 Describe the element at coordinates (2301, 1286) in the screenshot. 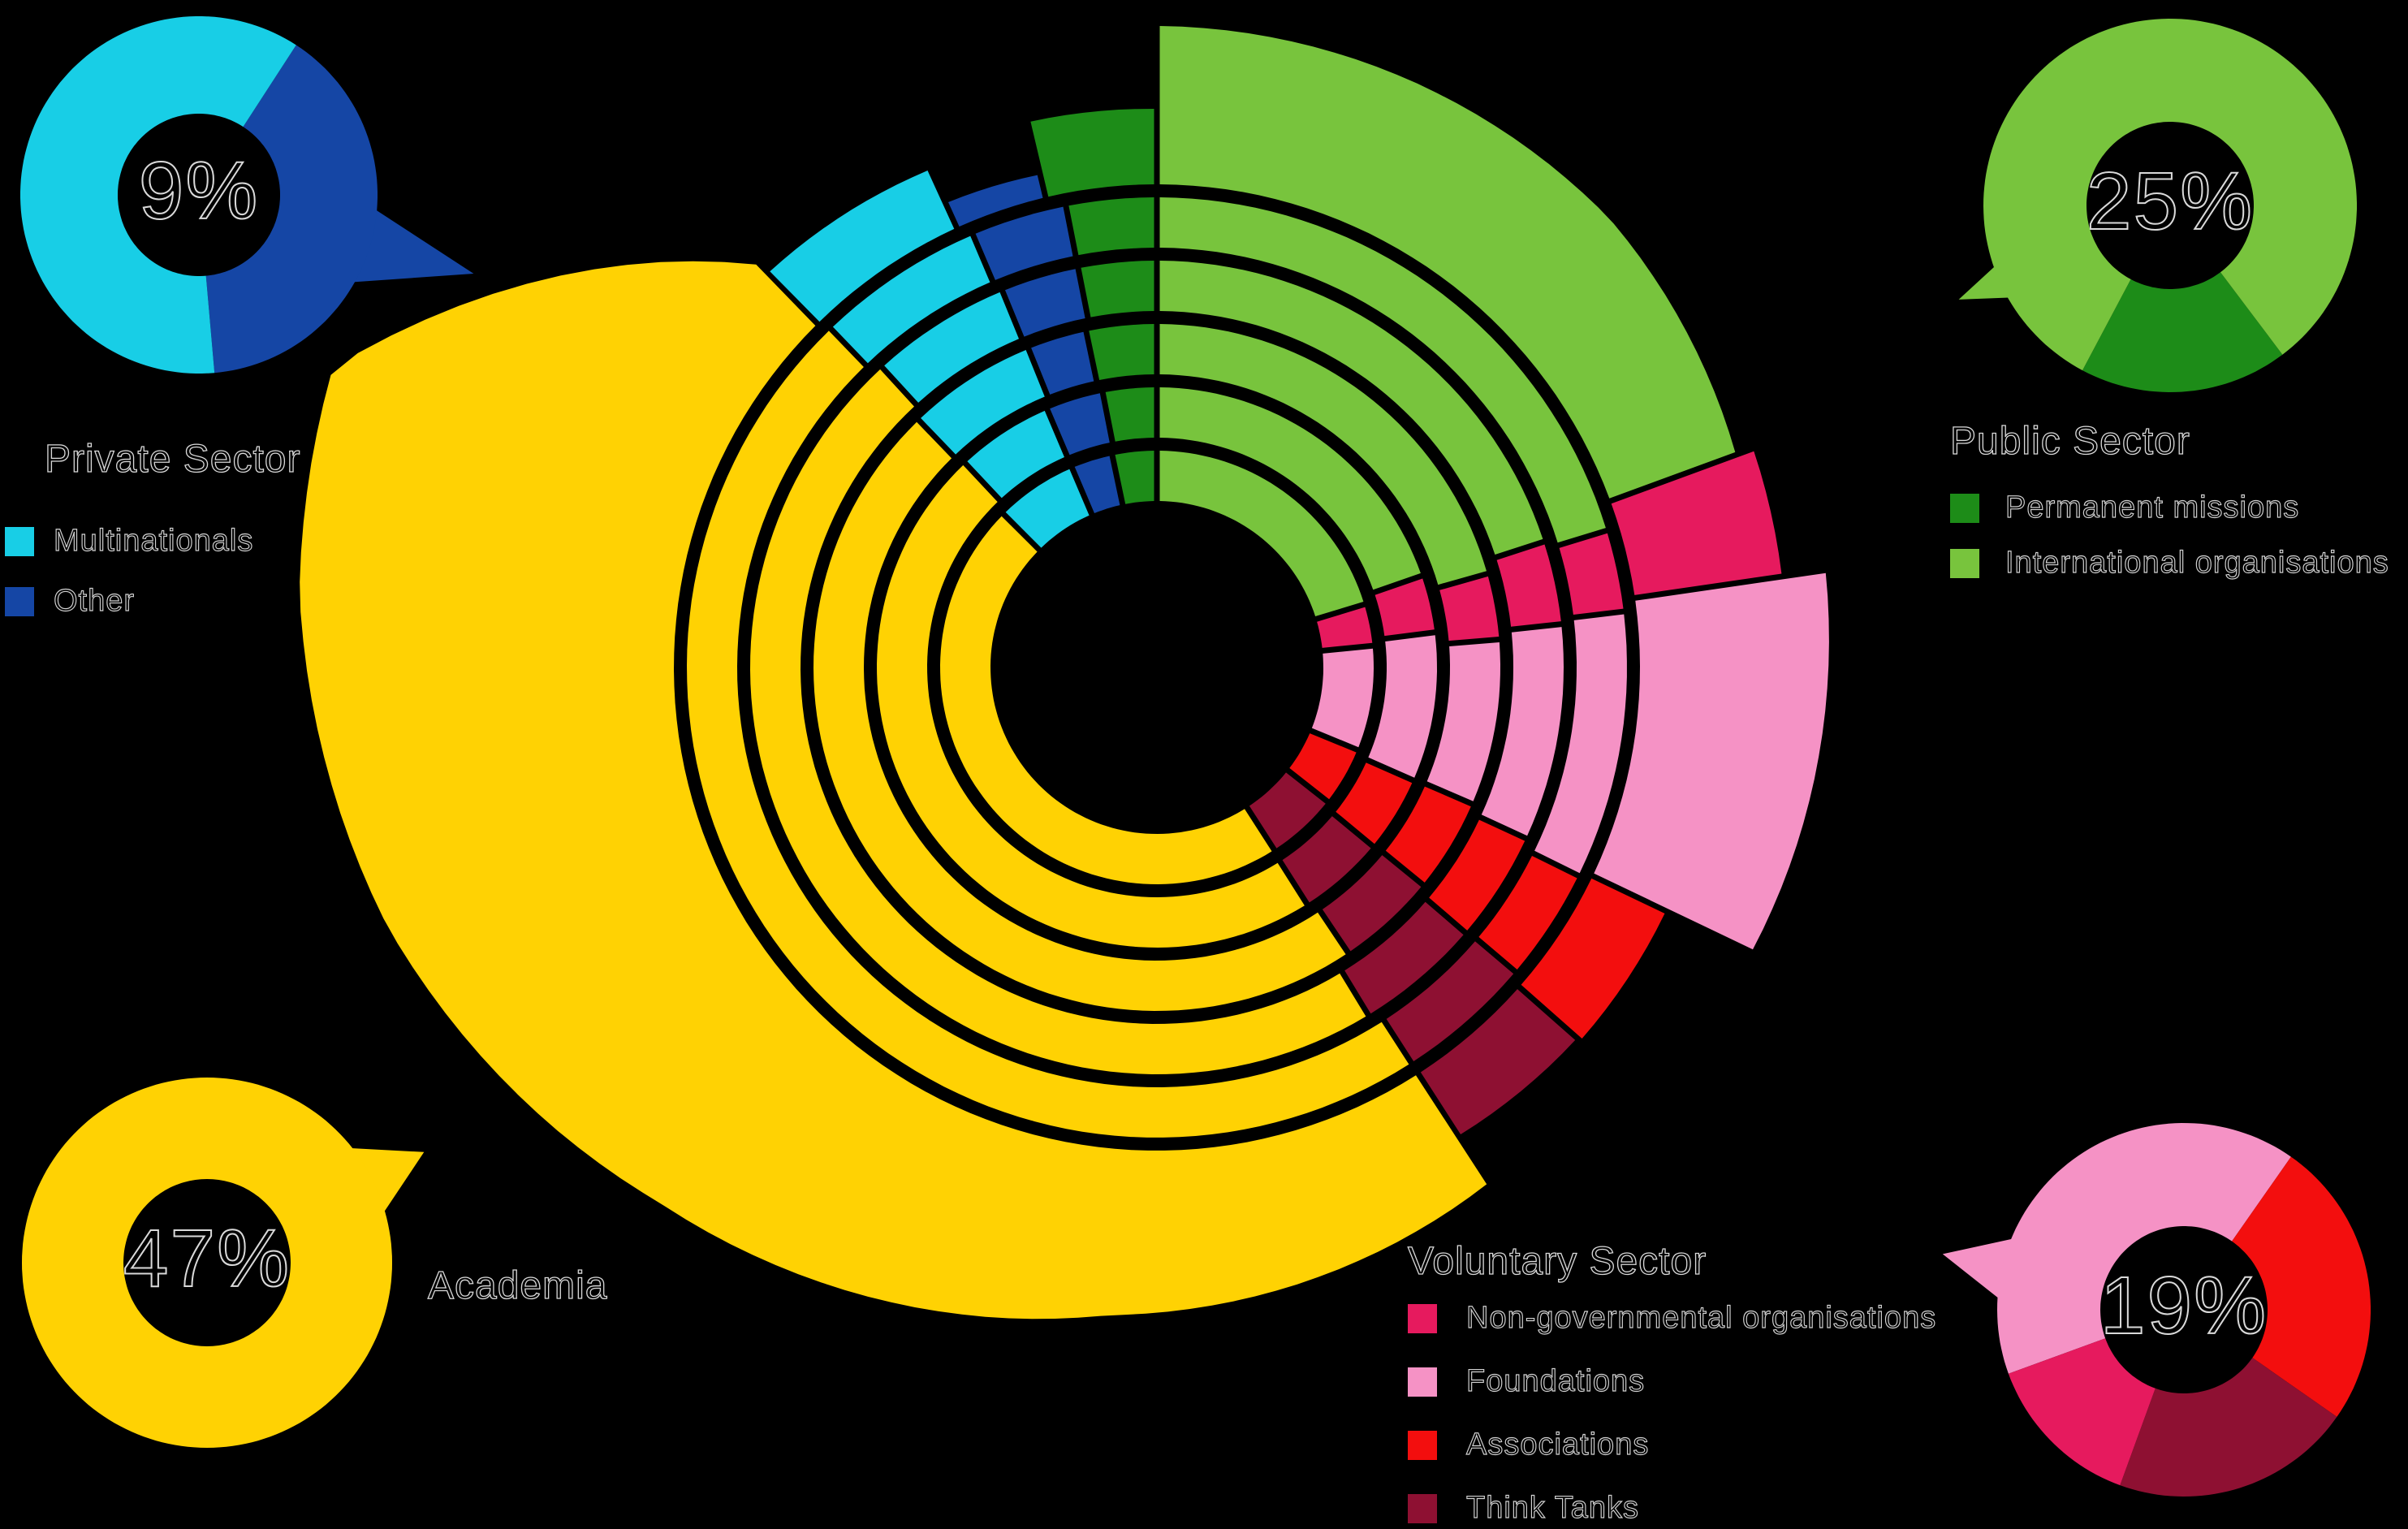

I see `donut-voluntary-segment-associations` at that location.